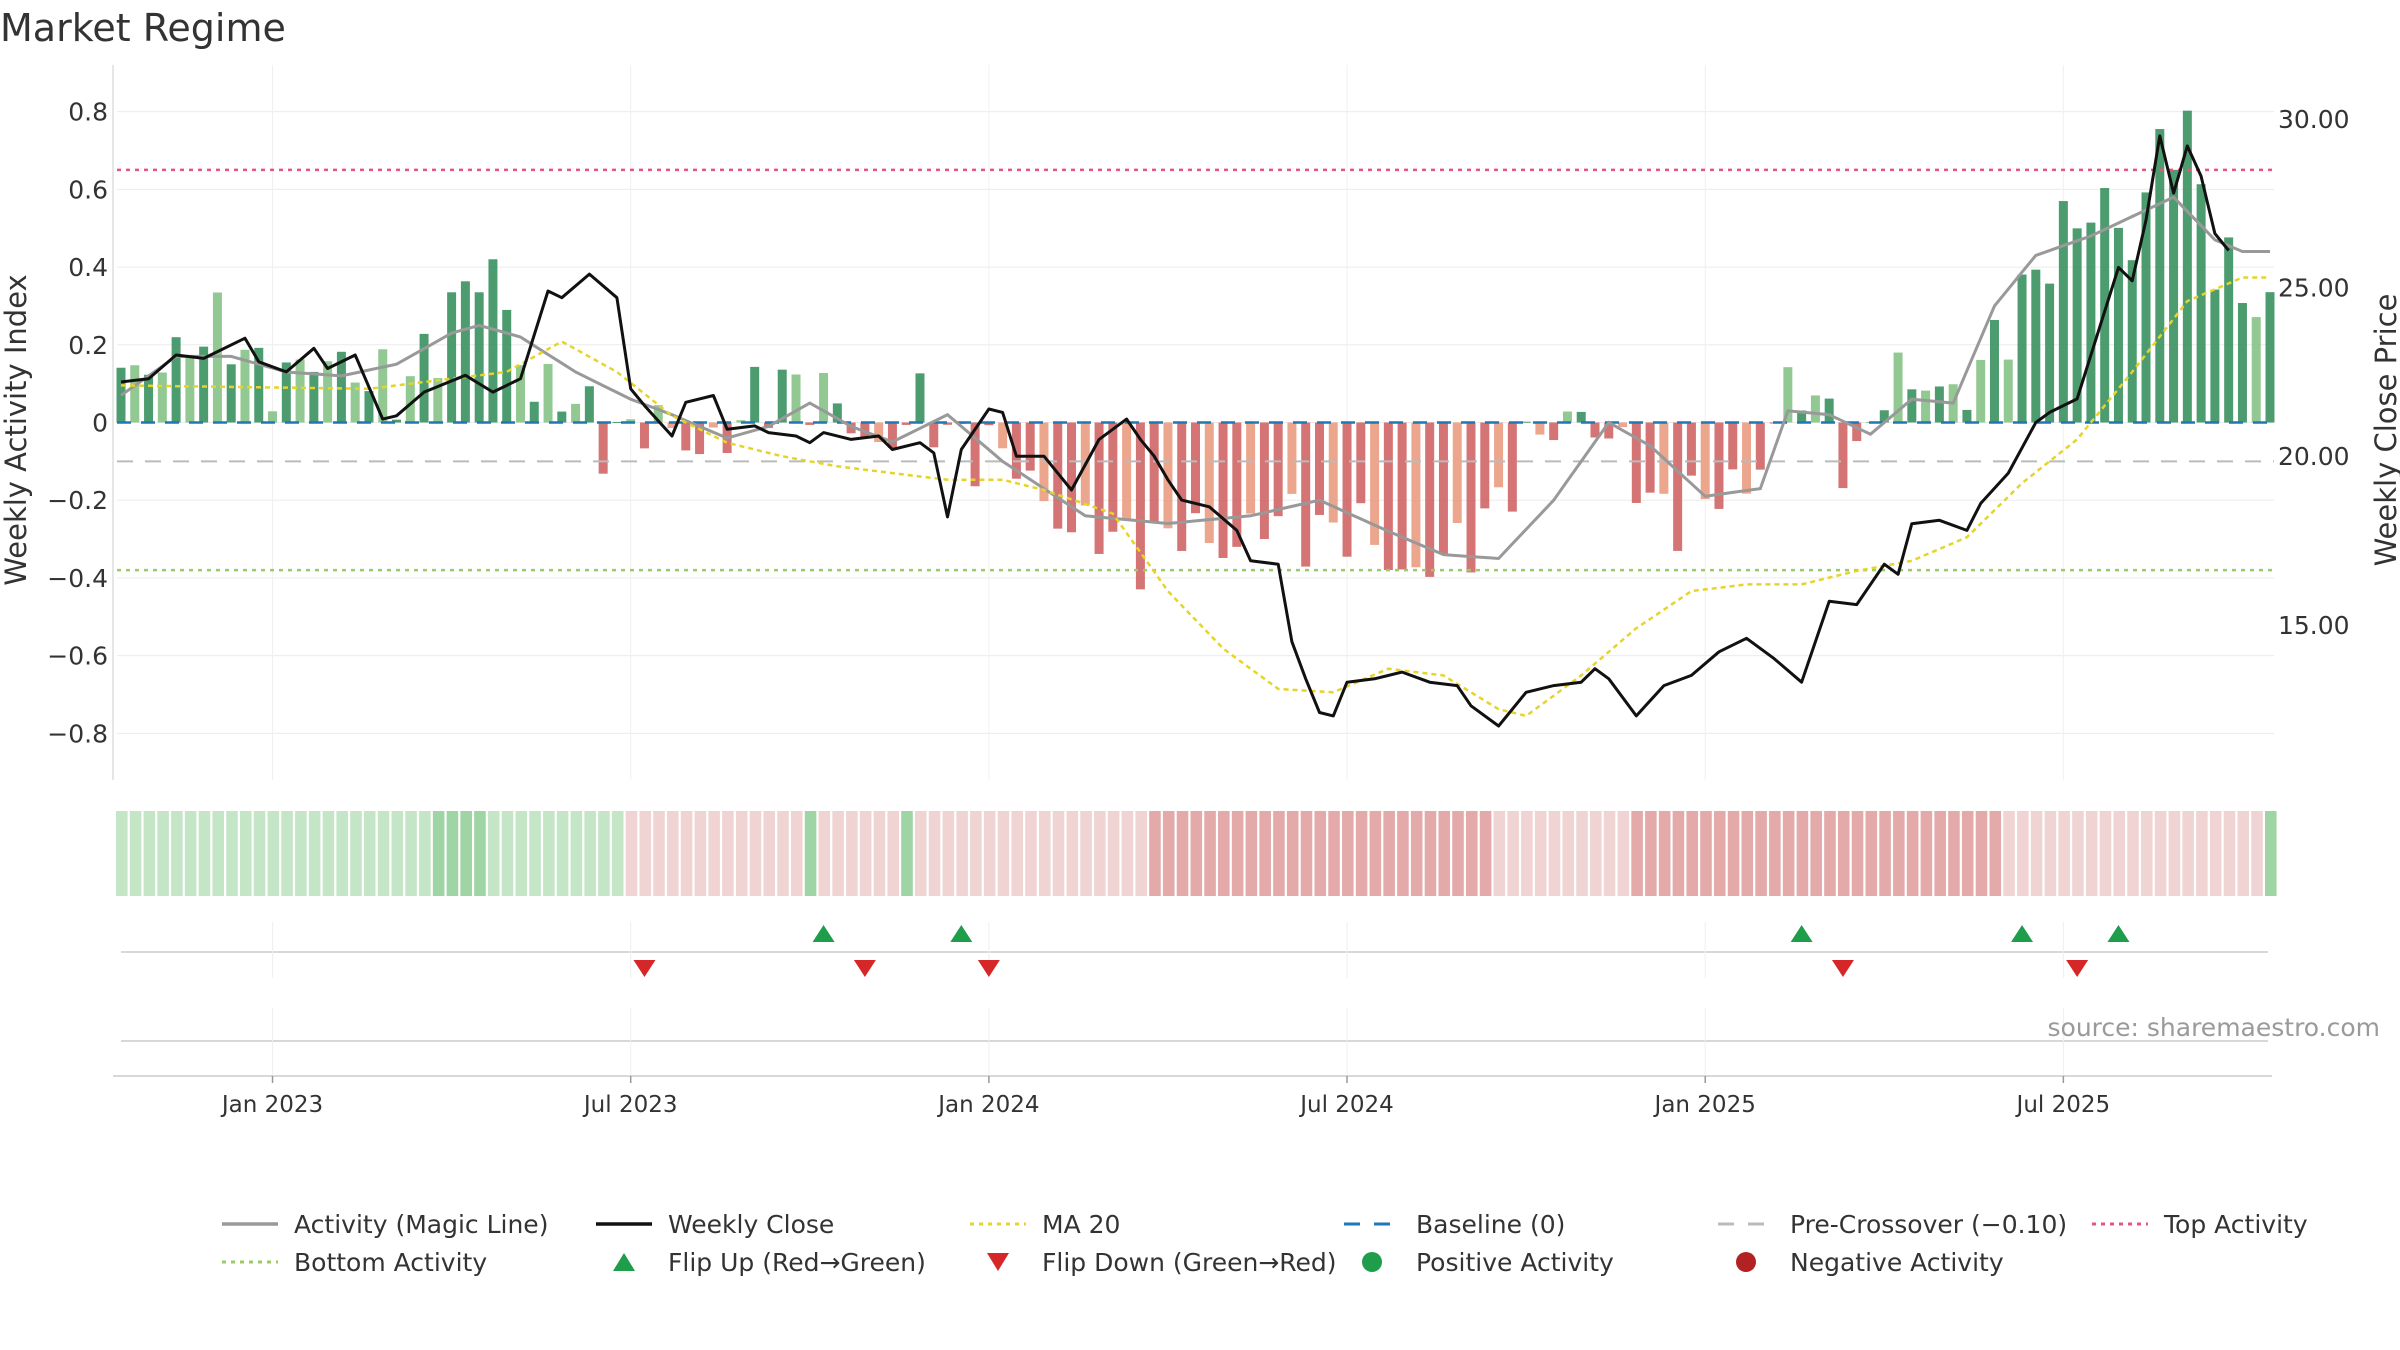 The image size is (2400, 1350). What do you see at coordinates (1152, 1262) in the screenshot?
I see `legend-item: Flip Down (Green→Red)` at bounding box center [1152, 1262].